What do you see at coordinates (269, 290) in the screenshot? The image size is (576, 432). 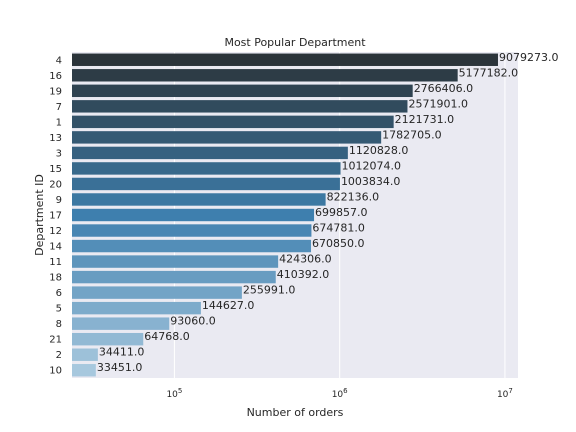 I see `bar-value-label: 255991.0` at bounding box center [269, 290].